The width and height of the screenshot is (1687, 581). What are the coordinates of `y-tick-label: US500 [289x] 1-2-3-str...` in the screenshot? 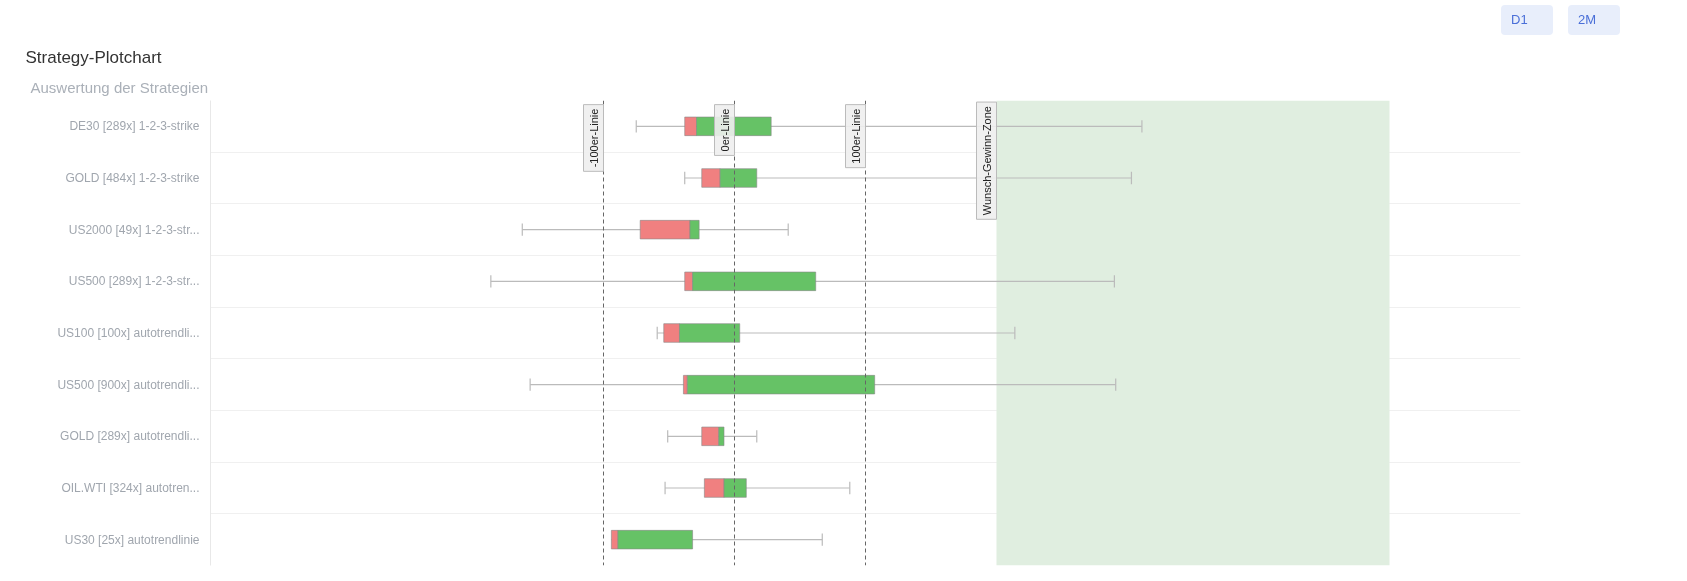 It's located at (134, 281).